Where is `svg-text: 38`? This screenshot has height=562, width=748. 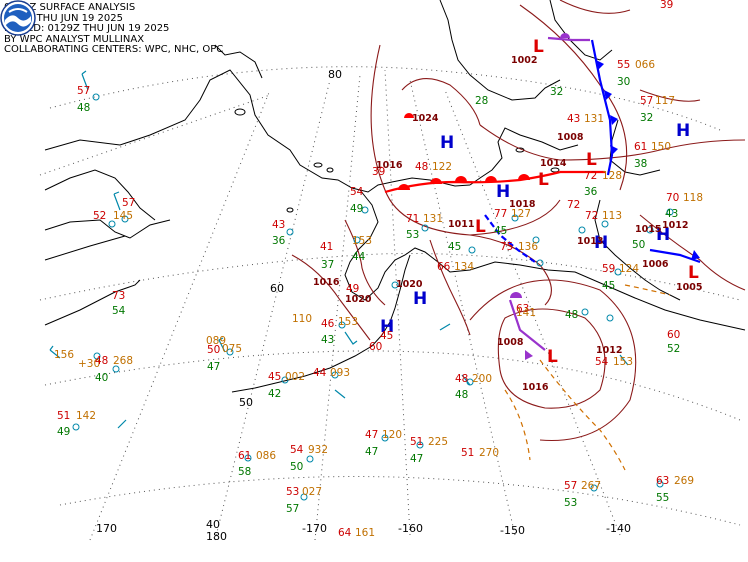 svg-text: 38 is located at coordinates (640, 164).